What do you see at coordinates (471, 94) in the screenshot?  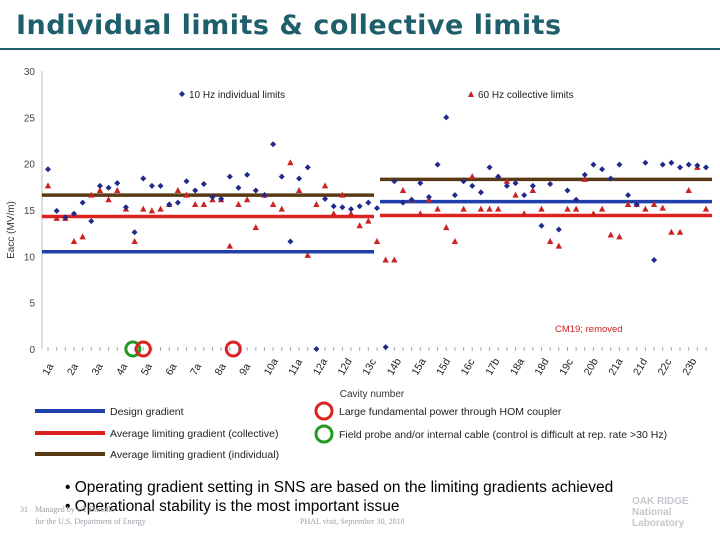 I see `legend-collective-marker` at bounding box center [471, 94].